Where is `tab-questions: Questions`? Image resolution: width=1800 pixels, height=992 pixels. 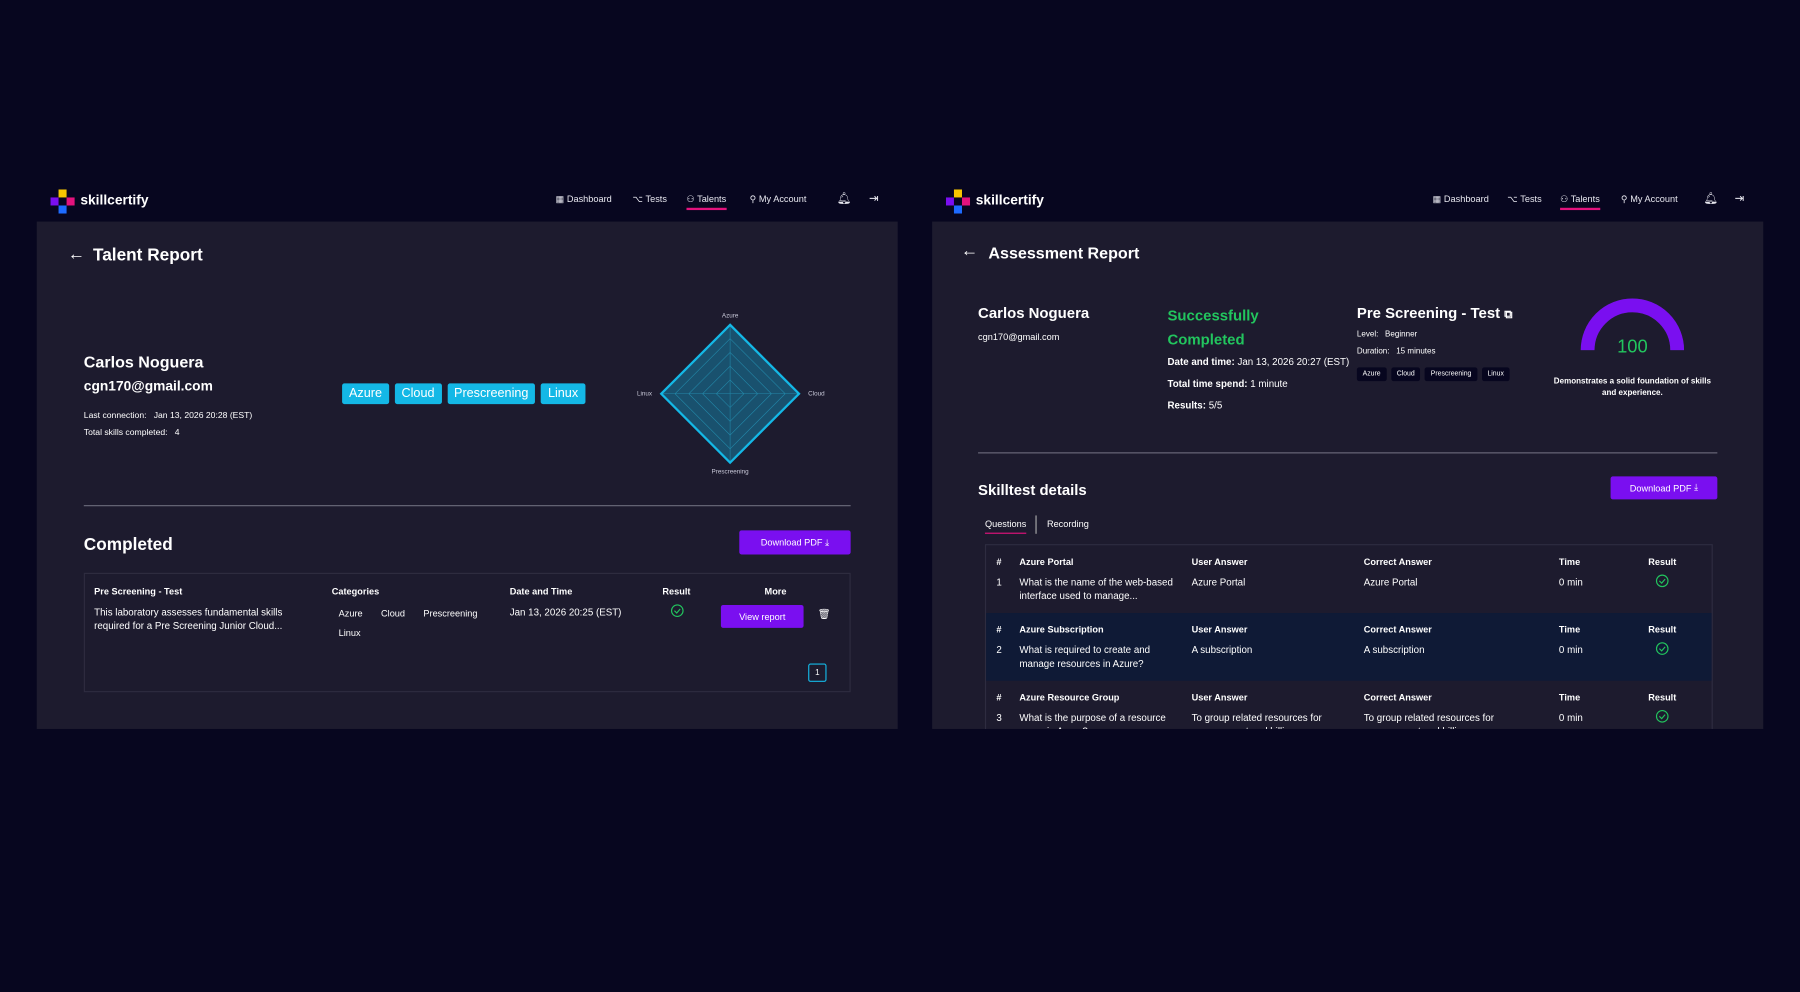
tab-questions: Questions is located at coordinates (1005, 526).